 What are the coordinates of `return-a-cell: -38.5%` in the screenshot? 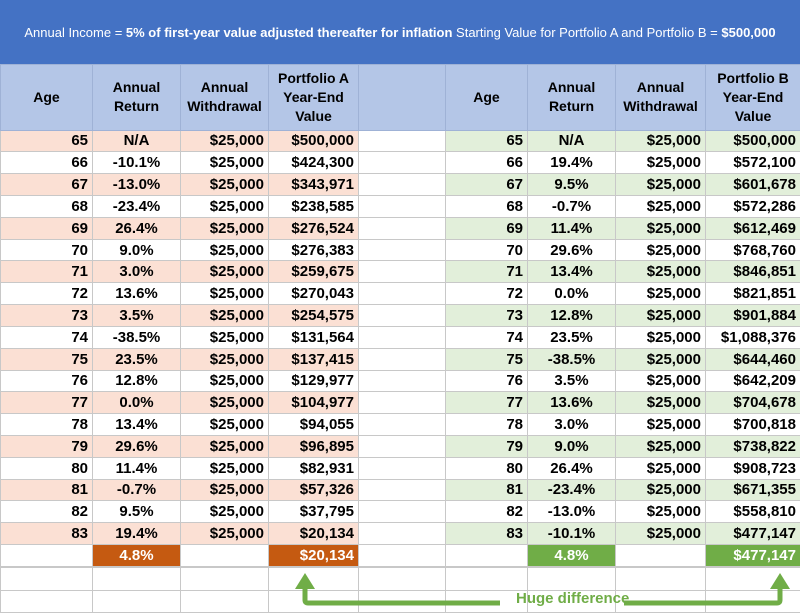 It's located at (136, 337).